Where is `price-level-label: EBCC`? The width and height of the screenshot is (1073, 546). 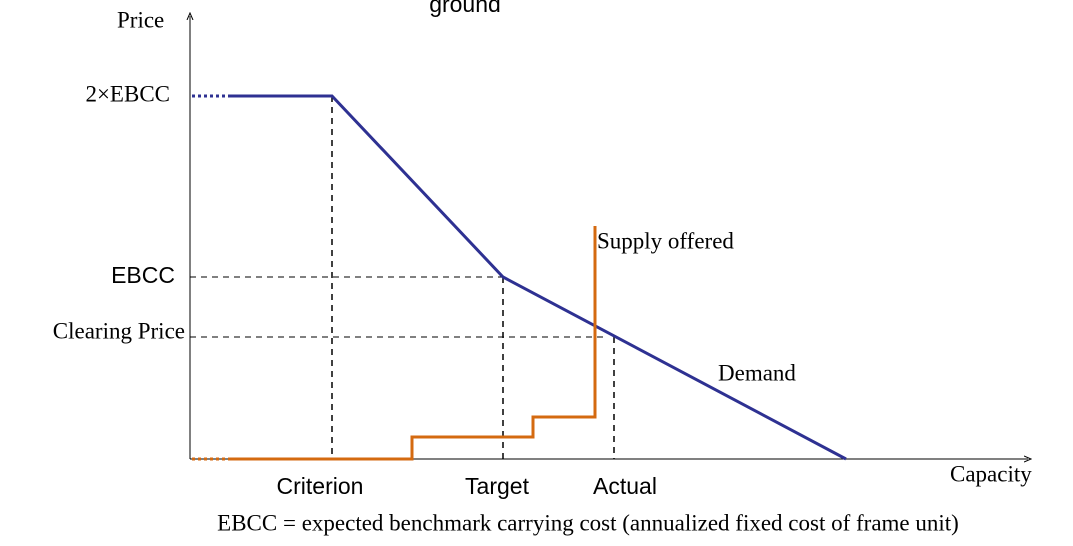 price-level-label: EBCC is located at coordinates (143, 275).